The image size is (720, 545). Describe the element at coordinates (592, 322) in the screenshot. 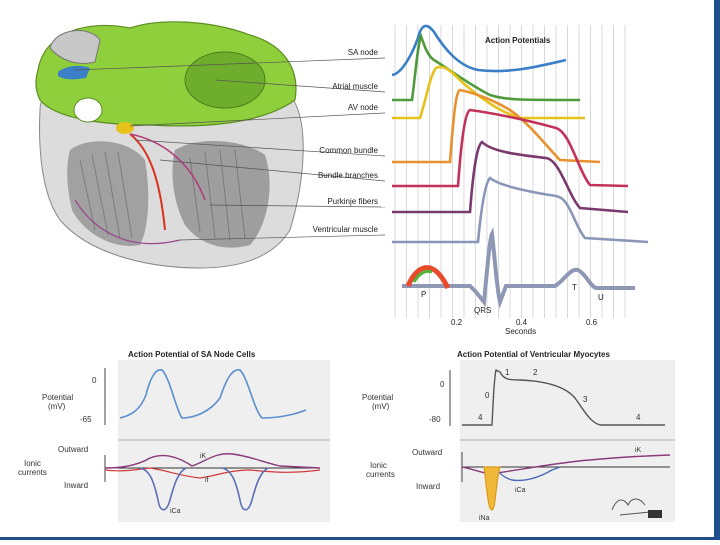

I see `x-tick-0-6: 0.6` at that location.